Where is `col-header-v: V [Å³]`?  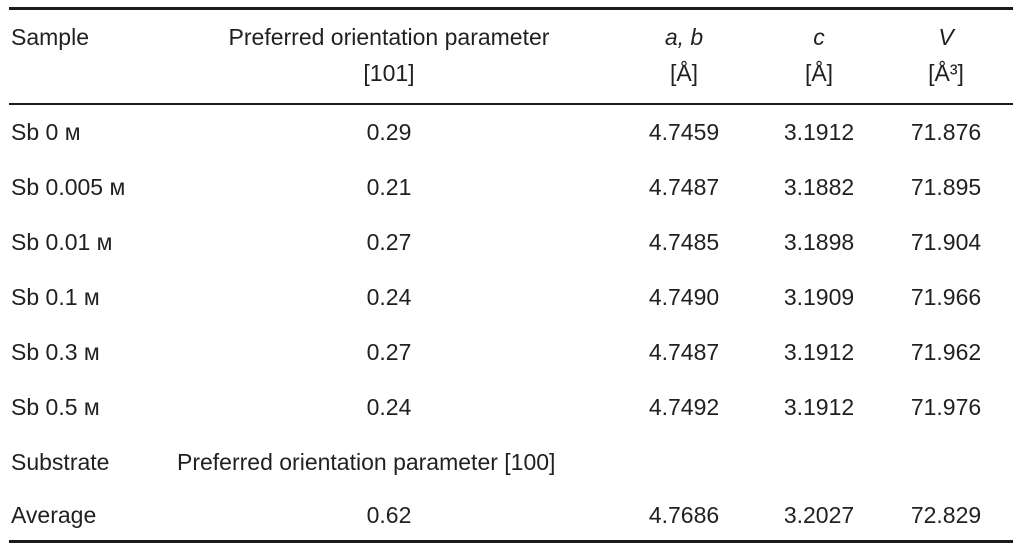
col-header-v: V [Å³] is located at coordinates (946, 56).